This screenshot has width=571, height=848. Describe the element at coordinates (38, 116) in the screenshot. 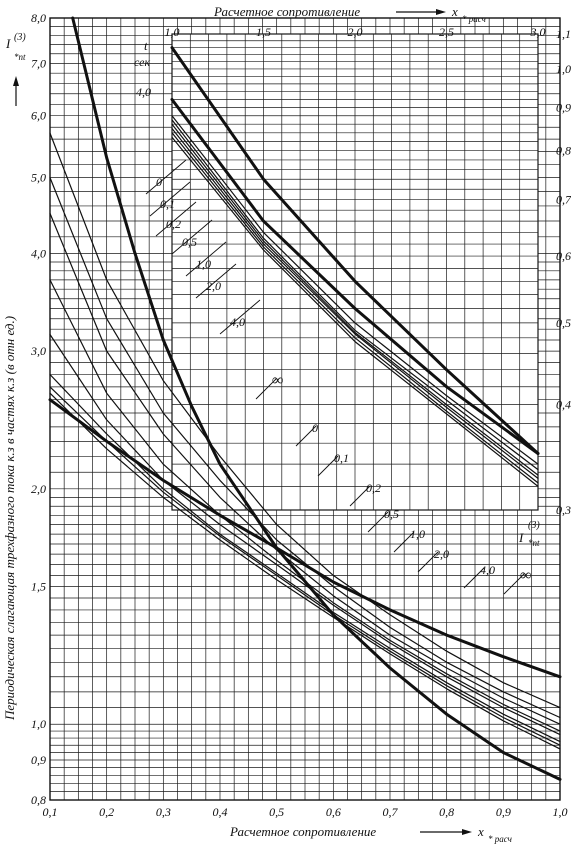

I see `y-tick-left: 6,0` at that location.